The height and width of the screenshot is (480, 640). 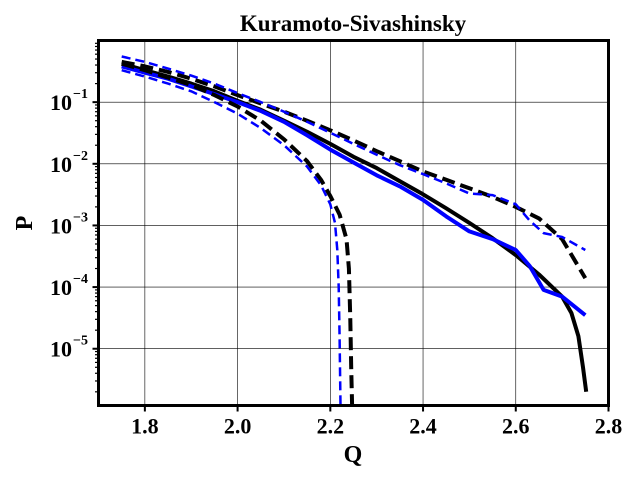 I want to click on y-tick-exponent: −2, so click(x=80, y=156).